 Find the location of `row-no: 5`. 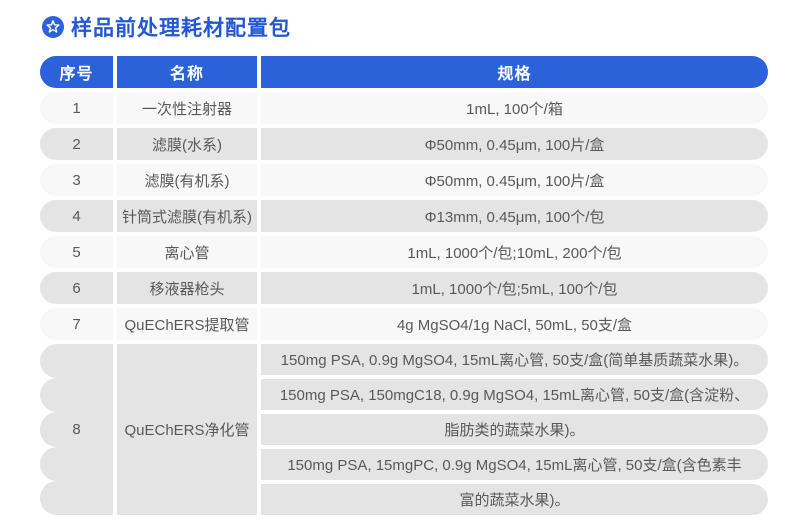

row-no: 5 is located at coordinates (76, 252).